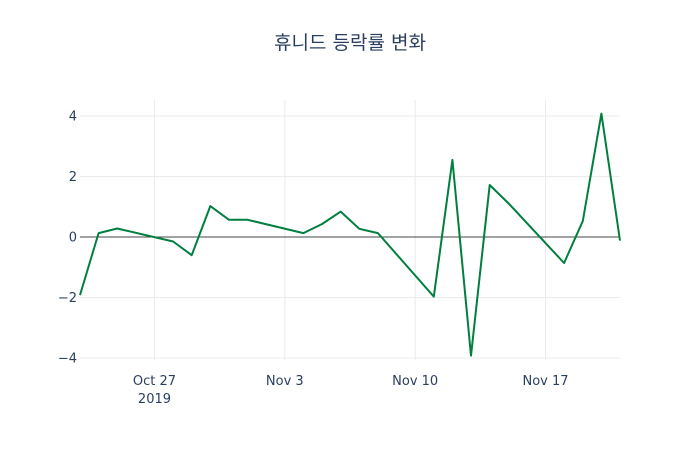 The height and width of the screenshot is (450, 700). What do you see at coordinates (67, 298) in the screenshot?
I see `y-tick-label: −2` at bounding box center [67, 298].